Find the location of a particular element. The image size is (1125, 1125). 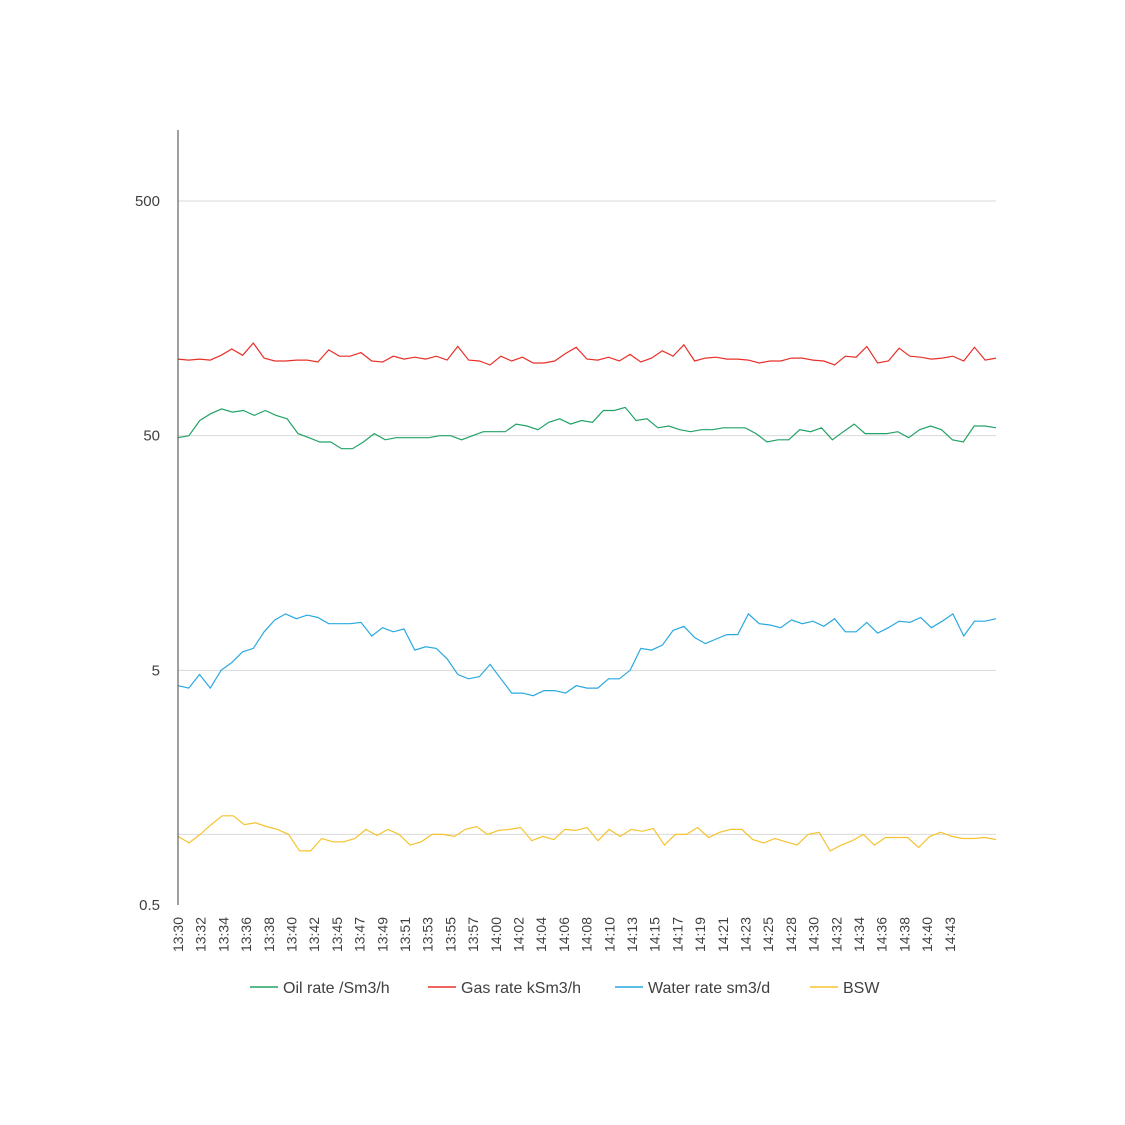

y-tick-label: 50 is located at coordinates (151, 436).